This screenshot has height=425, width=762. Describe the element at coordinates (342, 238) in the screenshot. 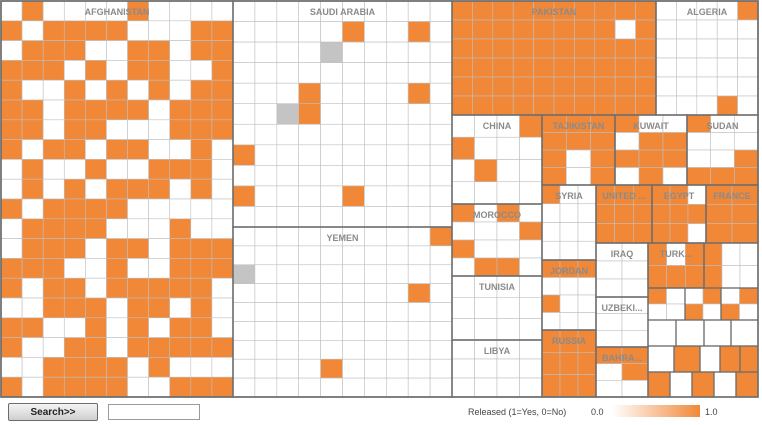

I see `country-label: YEMEN` at that location.